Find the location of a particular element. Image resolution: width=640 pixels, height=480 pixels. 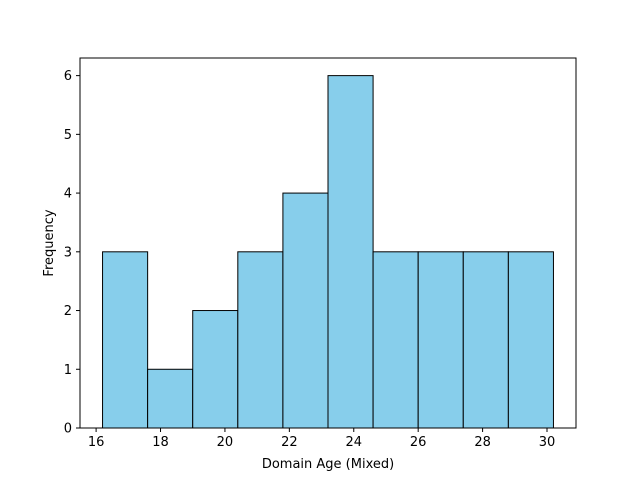

x-tick-label: 24 is located at coordinates (353, 442).